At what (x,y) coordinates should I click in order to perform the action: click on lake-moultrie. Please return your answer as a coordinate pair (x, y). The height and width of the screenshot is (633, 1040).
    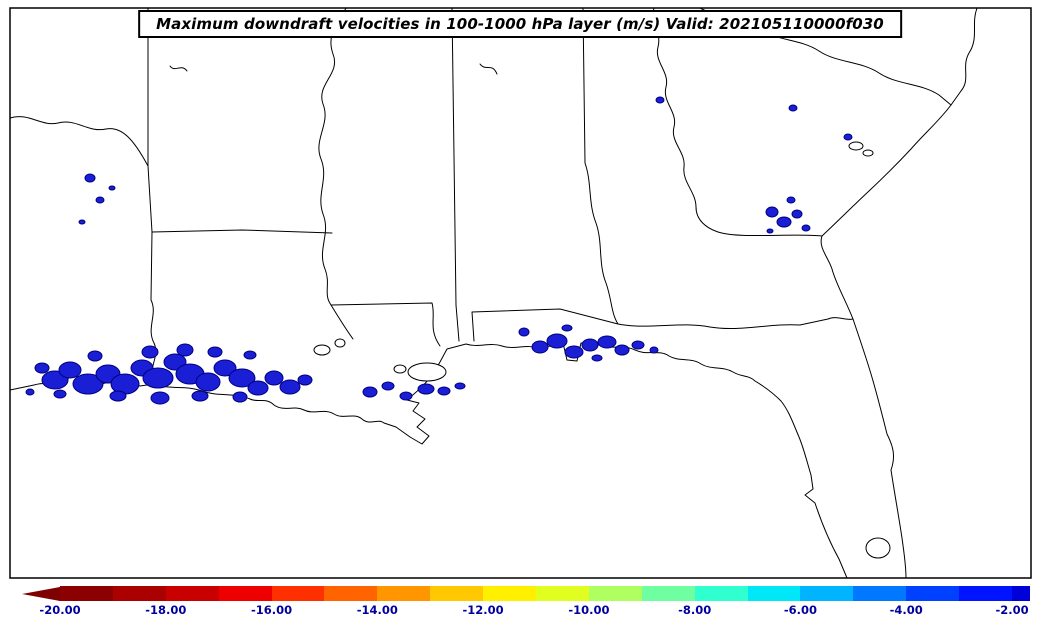
    Looking at the image, I should click on (868, 153).